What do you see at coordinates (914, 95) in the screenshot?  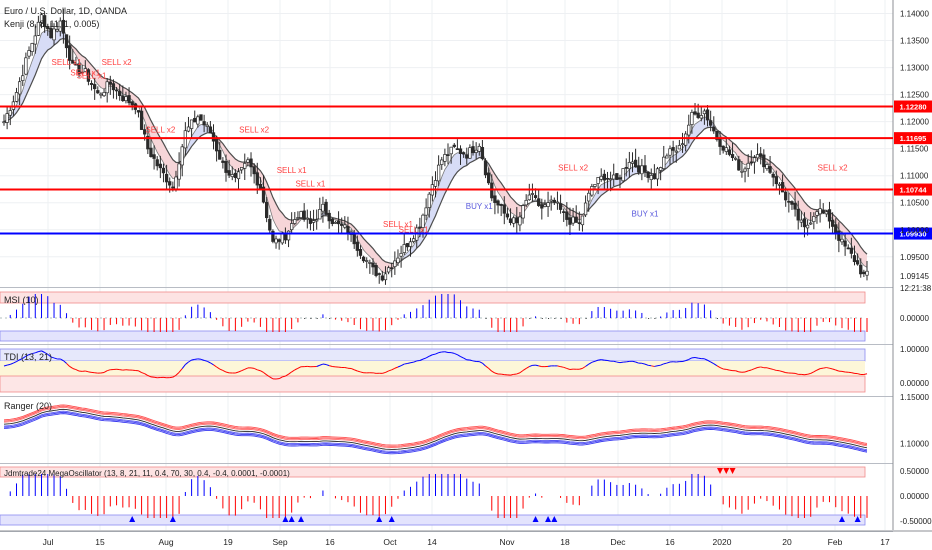 I see `y-tick-label: 1.12500` at bounding box center [914, 95].